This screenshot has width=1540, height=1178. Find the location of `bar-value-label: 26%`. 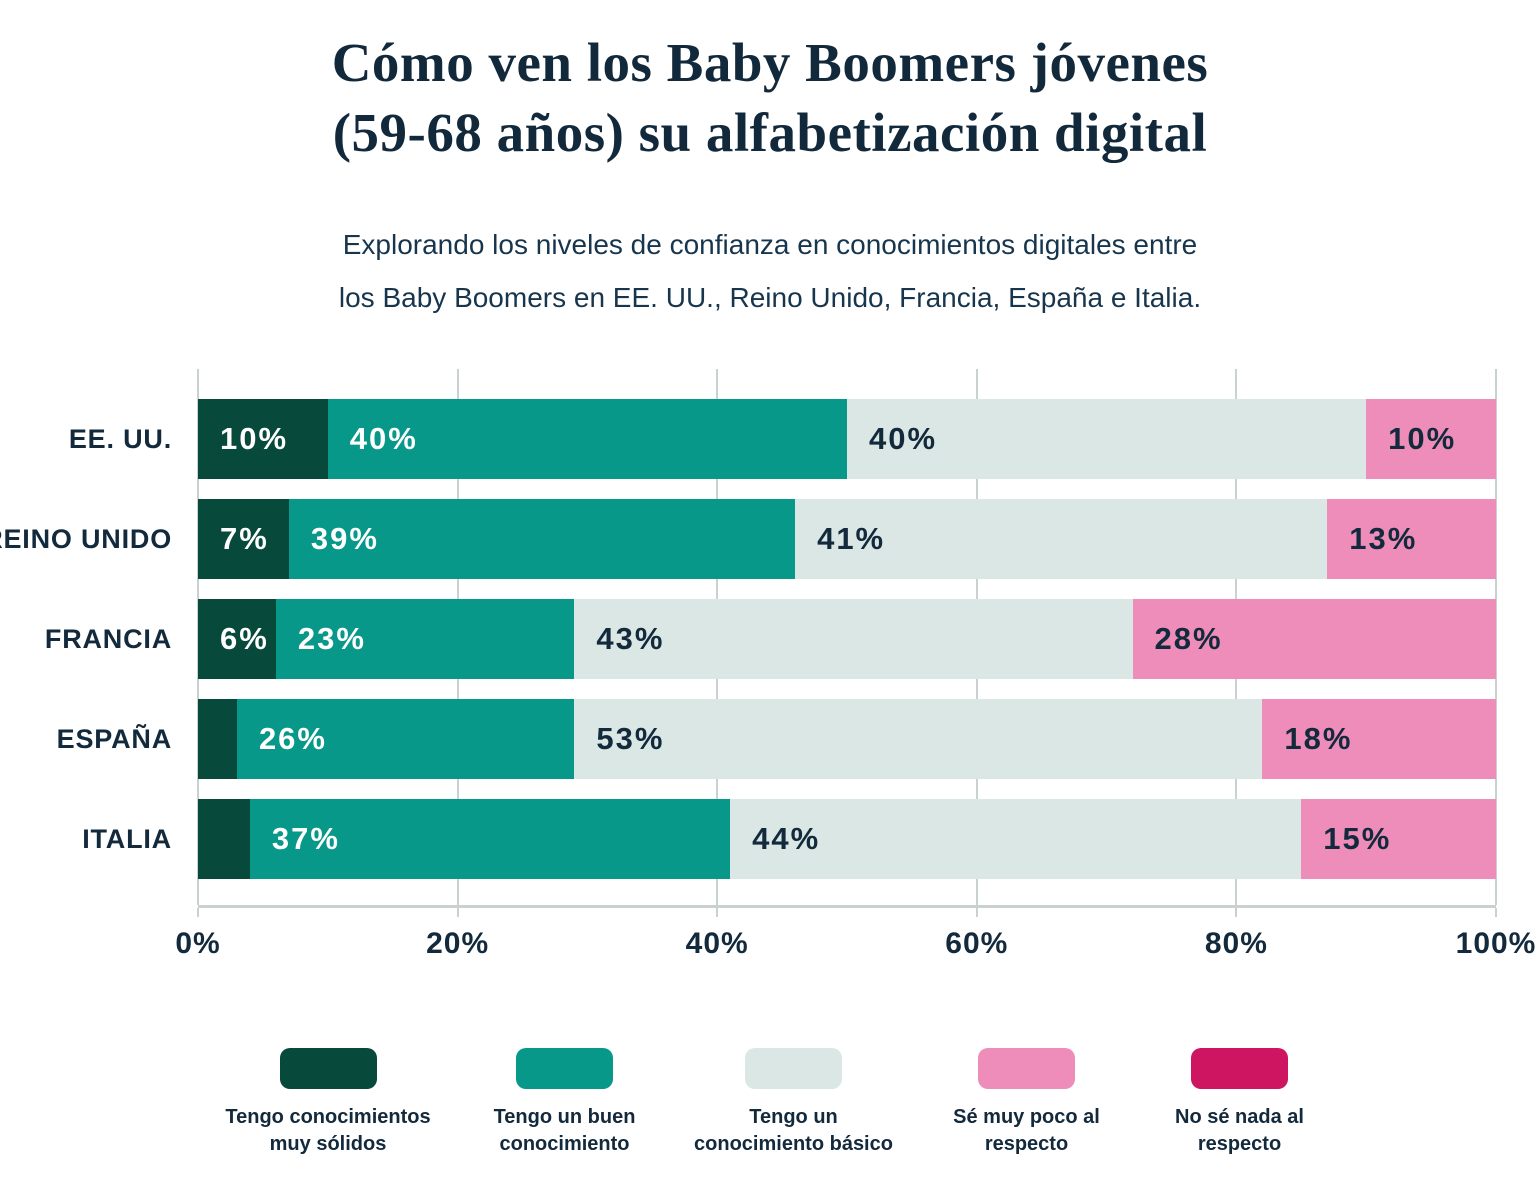

bar-value-label: 26% is located at coordinates (292, 738).